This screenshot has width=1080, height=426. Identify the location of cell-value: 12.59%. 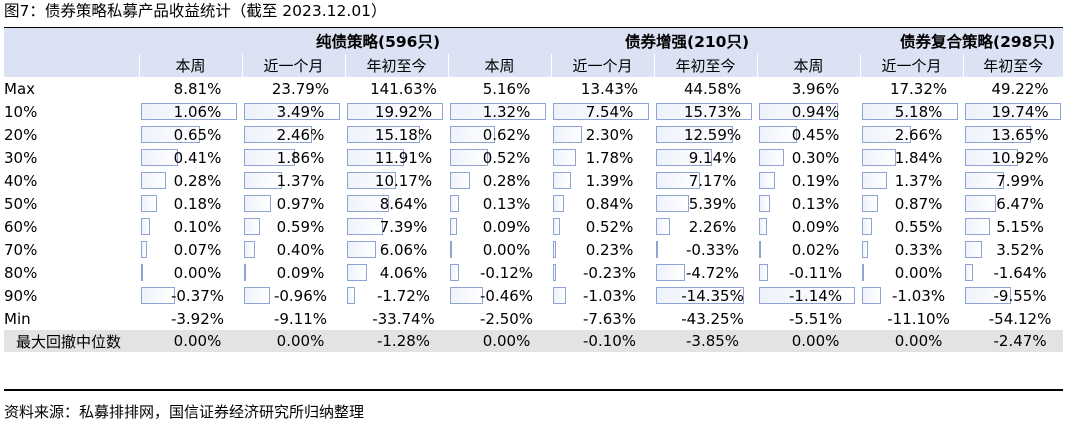
(712, 134).